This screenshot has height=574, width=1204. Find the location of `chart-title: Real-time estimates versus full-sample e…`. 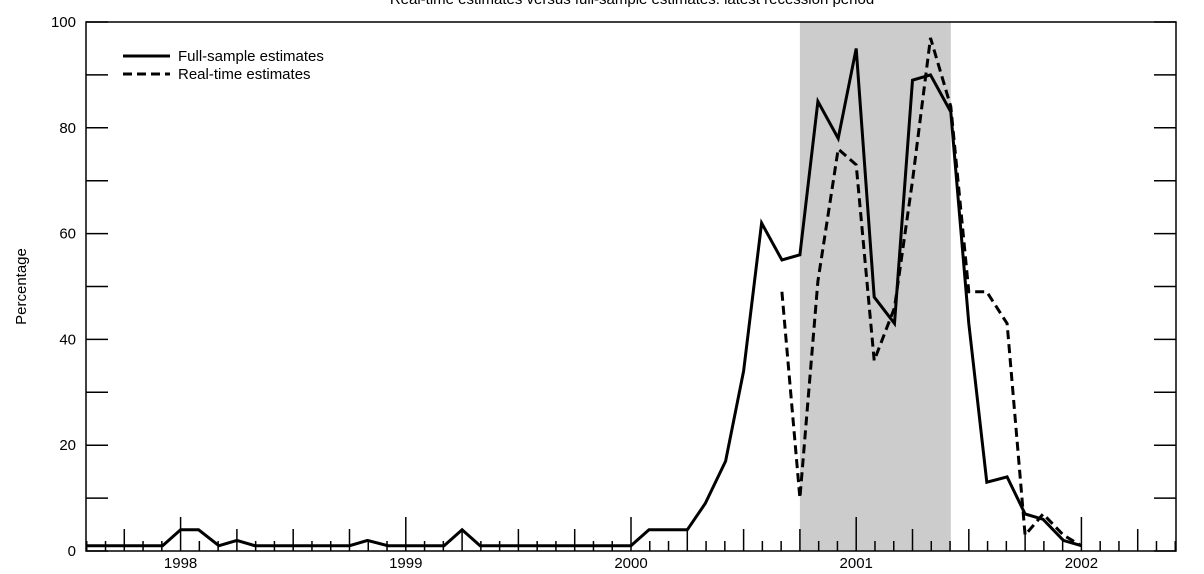

chart-title: Real-time estimates versus full-sample e… is located at coordinates (632, 4).